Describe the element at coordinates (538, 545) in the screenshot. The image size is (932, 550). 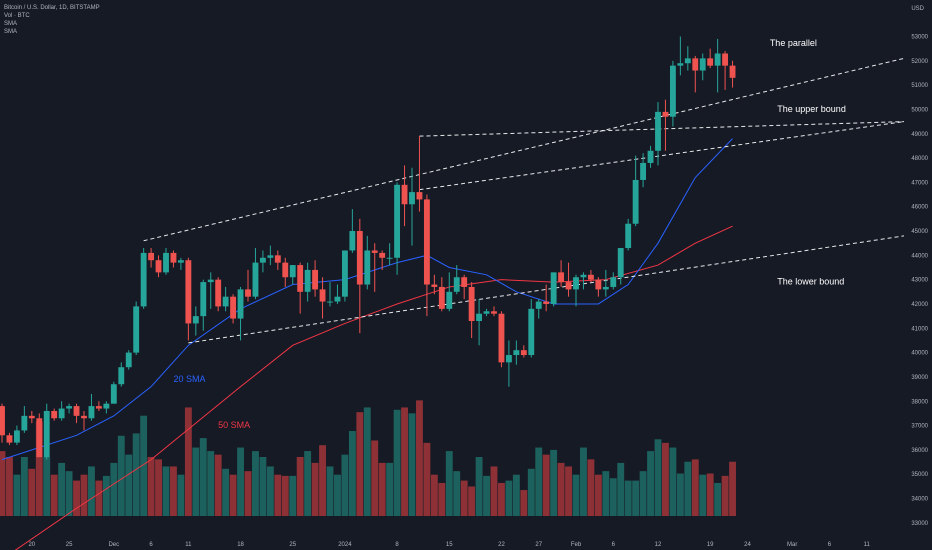
I see `x-tick-label: 27` at that location.